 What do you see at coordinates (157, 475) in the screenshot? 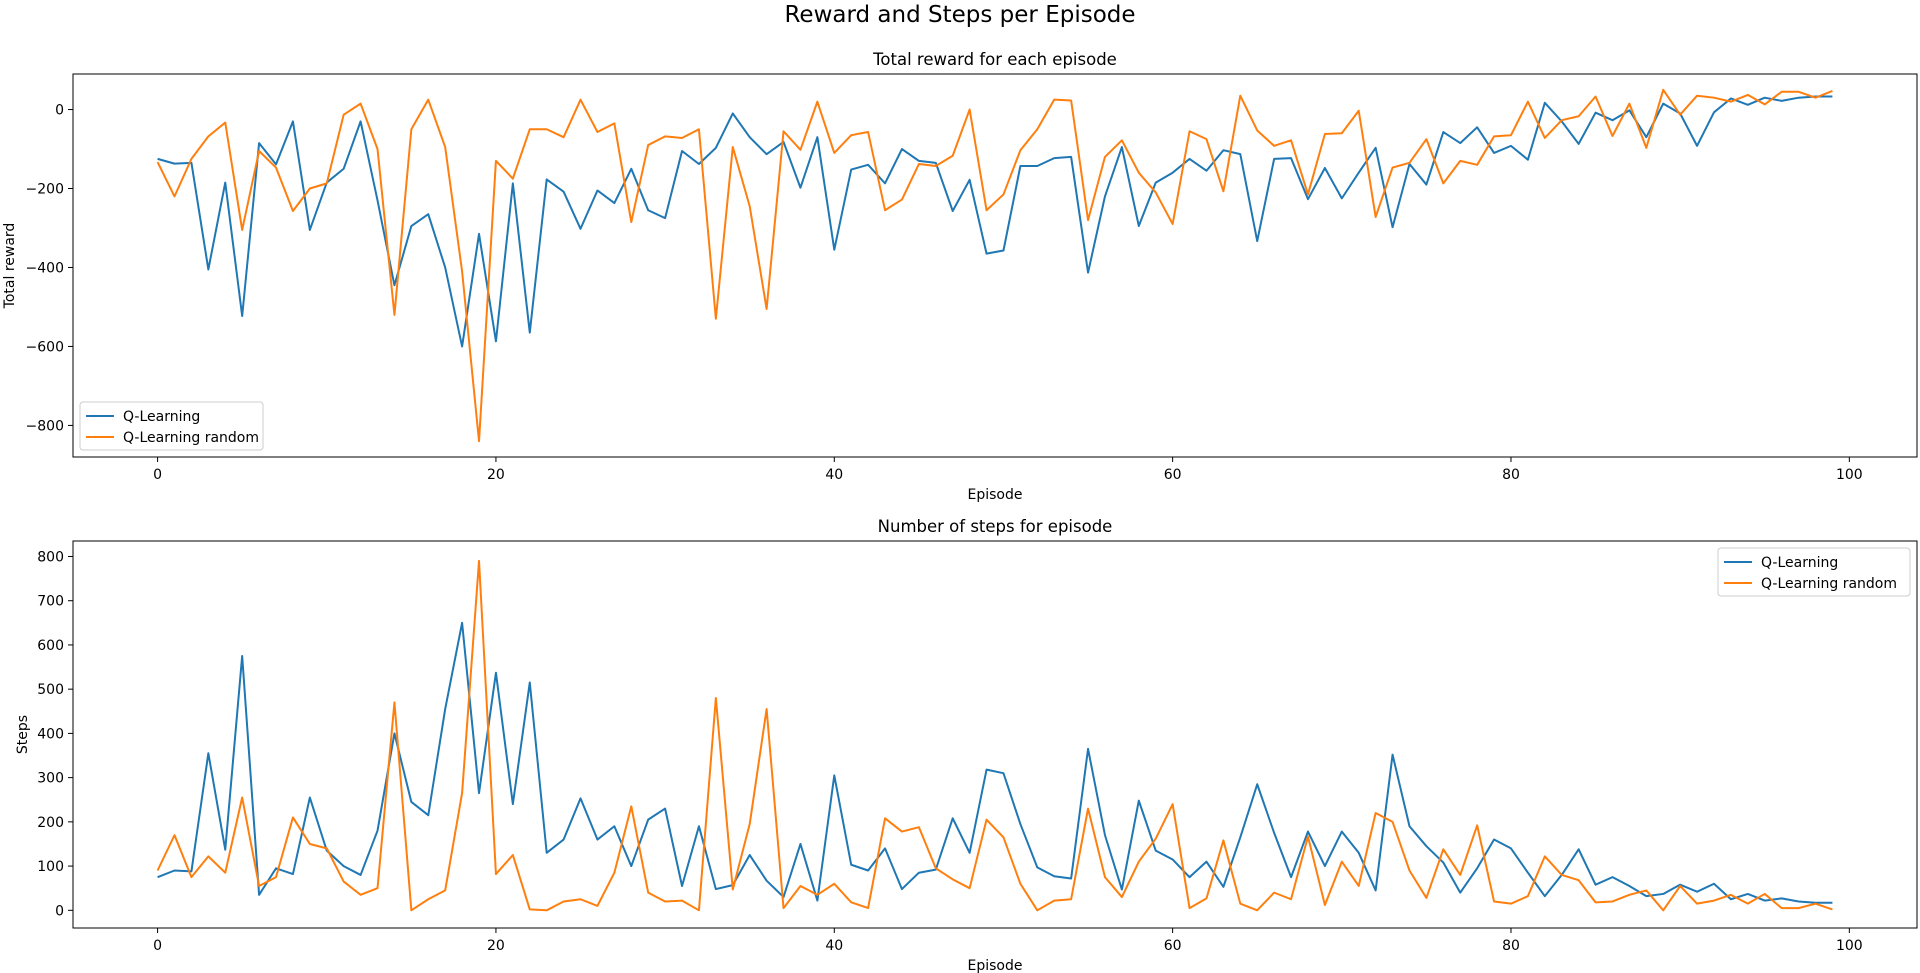
I see `reward-x-tick-label: 0` at bounding box center [157, 475].